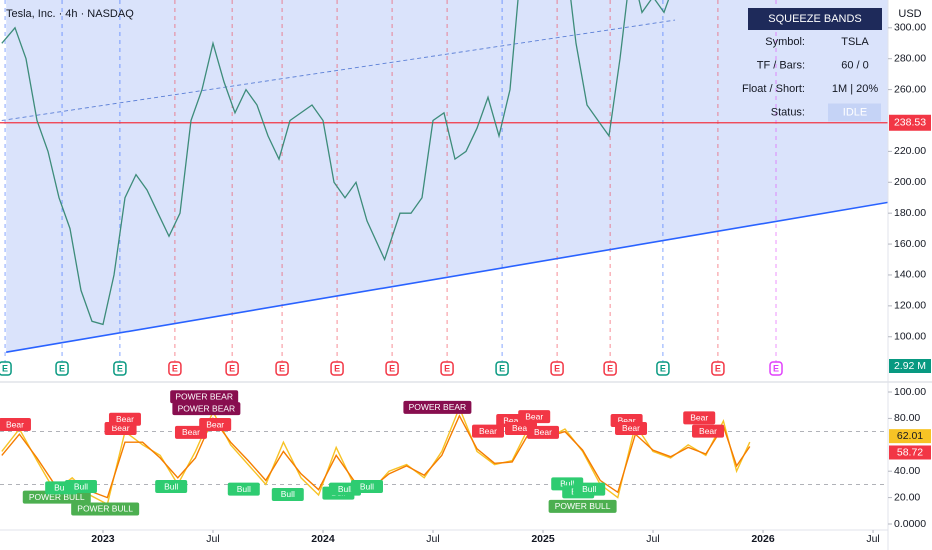 The height and width of the screenshot is (550, 932). Describe the element at coordinates (103, 539) in the screenshot. I see `x-tick-label: 2023` at that location.